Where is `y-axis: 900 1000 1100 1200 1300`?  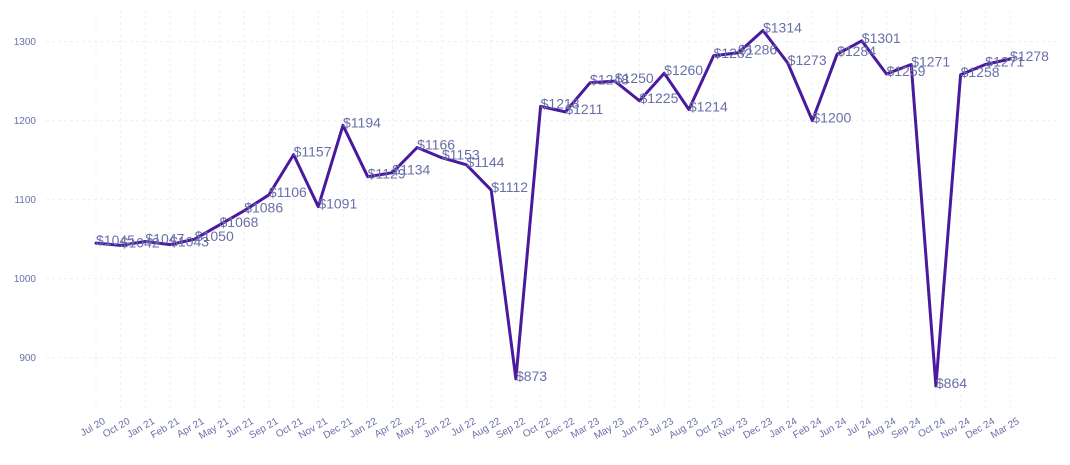
y-axis: 900 1000 1100 1200 1300 is located at coordinates (25, 200).